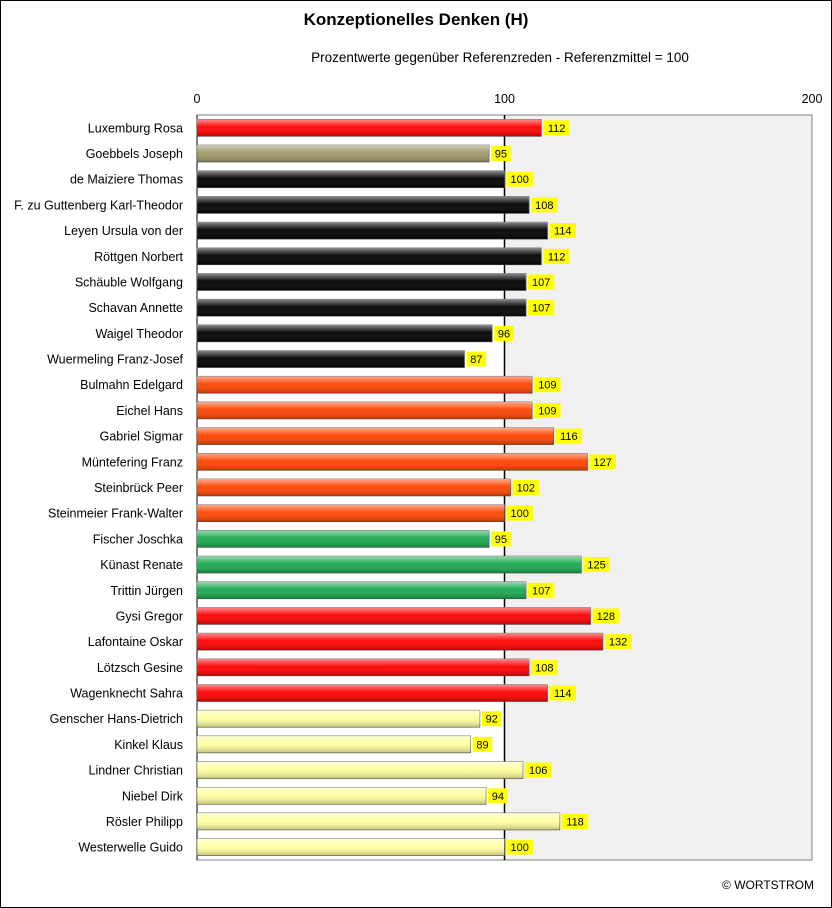 This screenshot has width=832, height=908. What do you see at coordinates (130, 848) in the screenshot?
I see `category-label: Westerwelle Guido` at bounding box center [130, 848].